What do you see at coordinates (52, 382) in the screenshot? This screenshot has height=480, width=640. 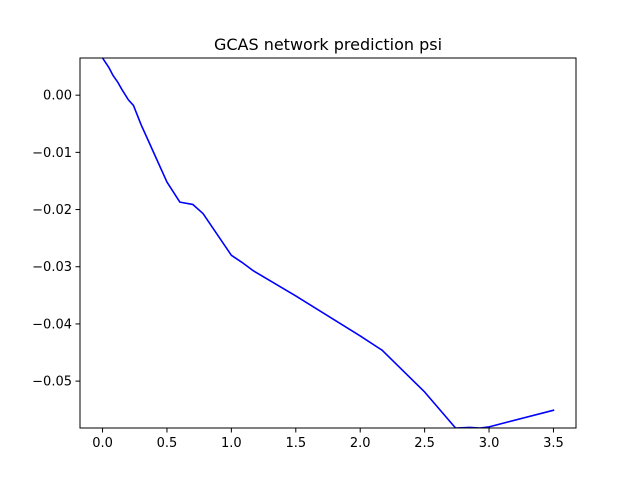 I see `y-tick-label: −0.05` at bounding box center [52, 382].